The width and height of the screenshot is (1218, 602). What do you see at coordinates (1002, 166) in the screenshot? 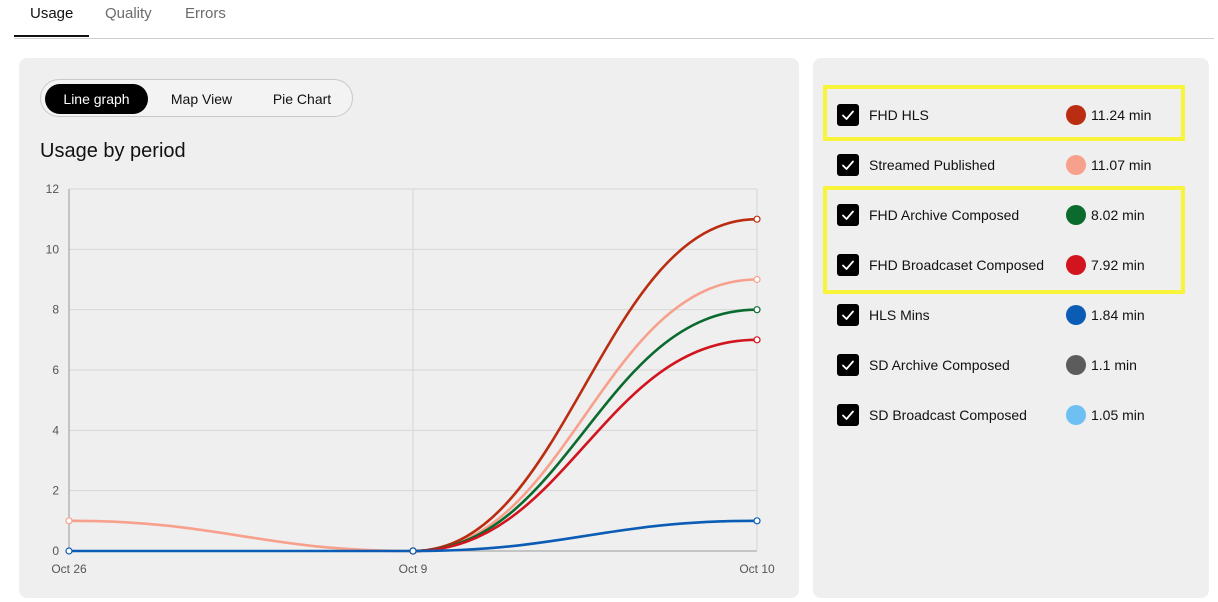
I see `legend-row-streamed-published: Streamed Published 11.07 min` at bounding box center [1002, 166].